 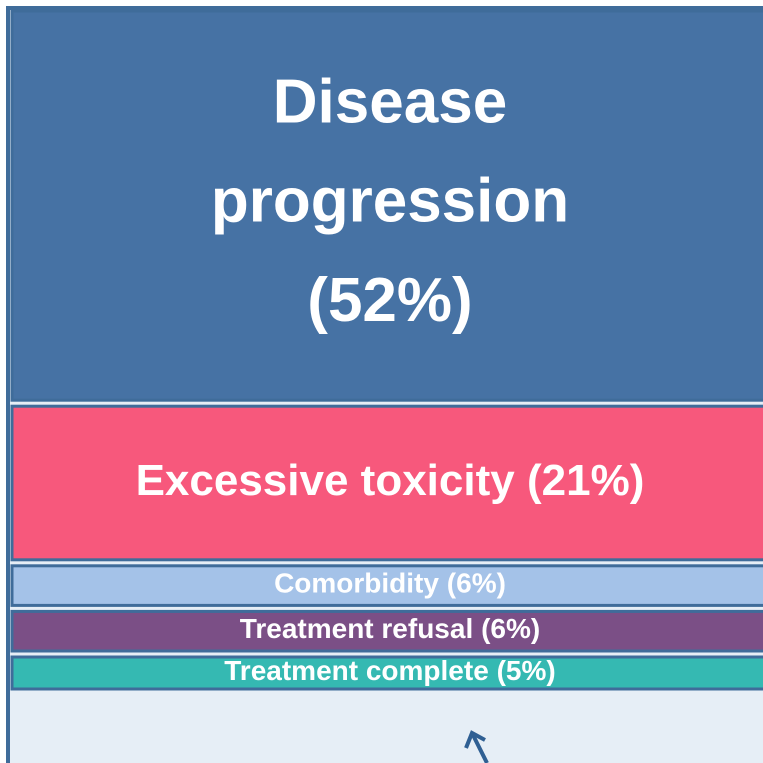 I want to click on segment-label: Treatment refusal (6%), so click(x=390, y=629).